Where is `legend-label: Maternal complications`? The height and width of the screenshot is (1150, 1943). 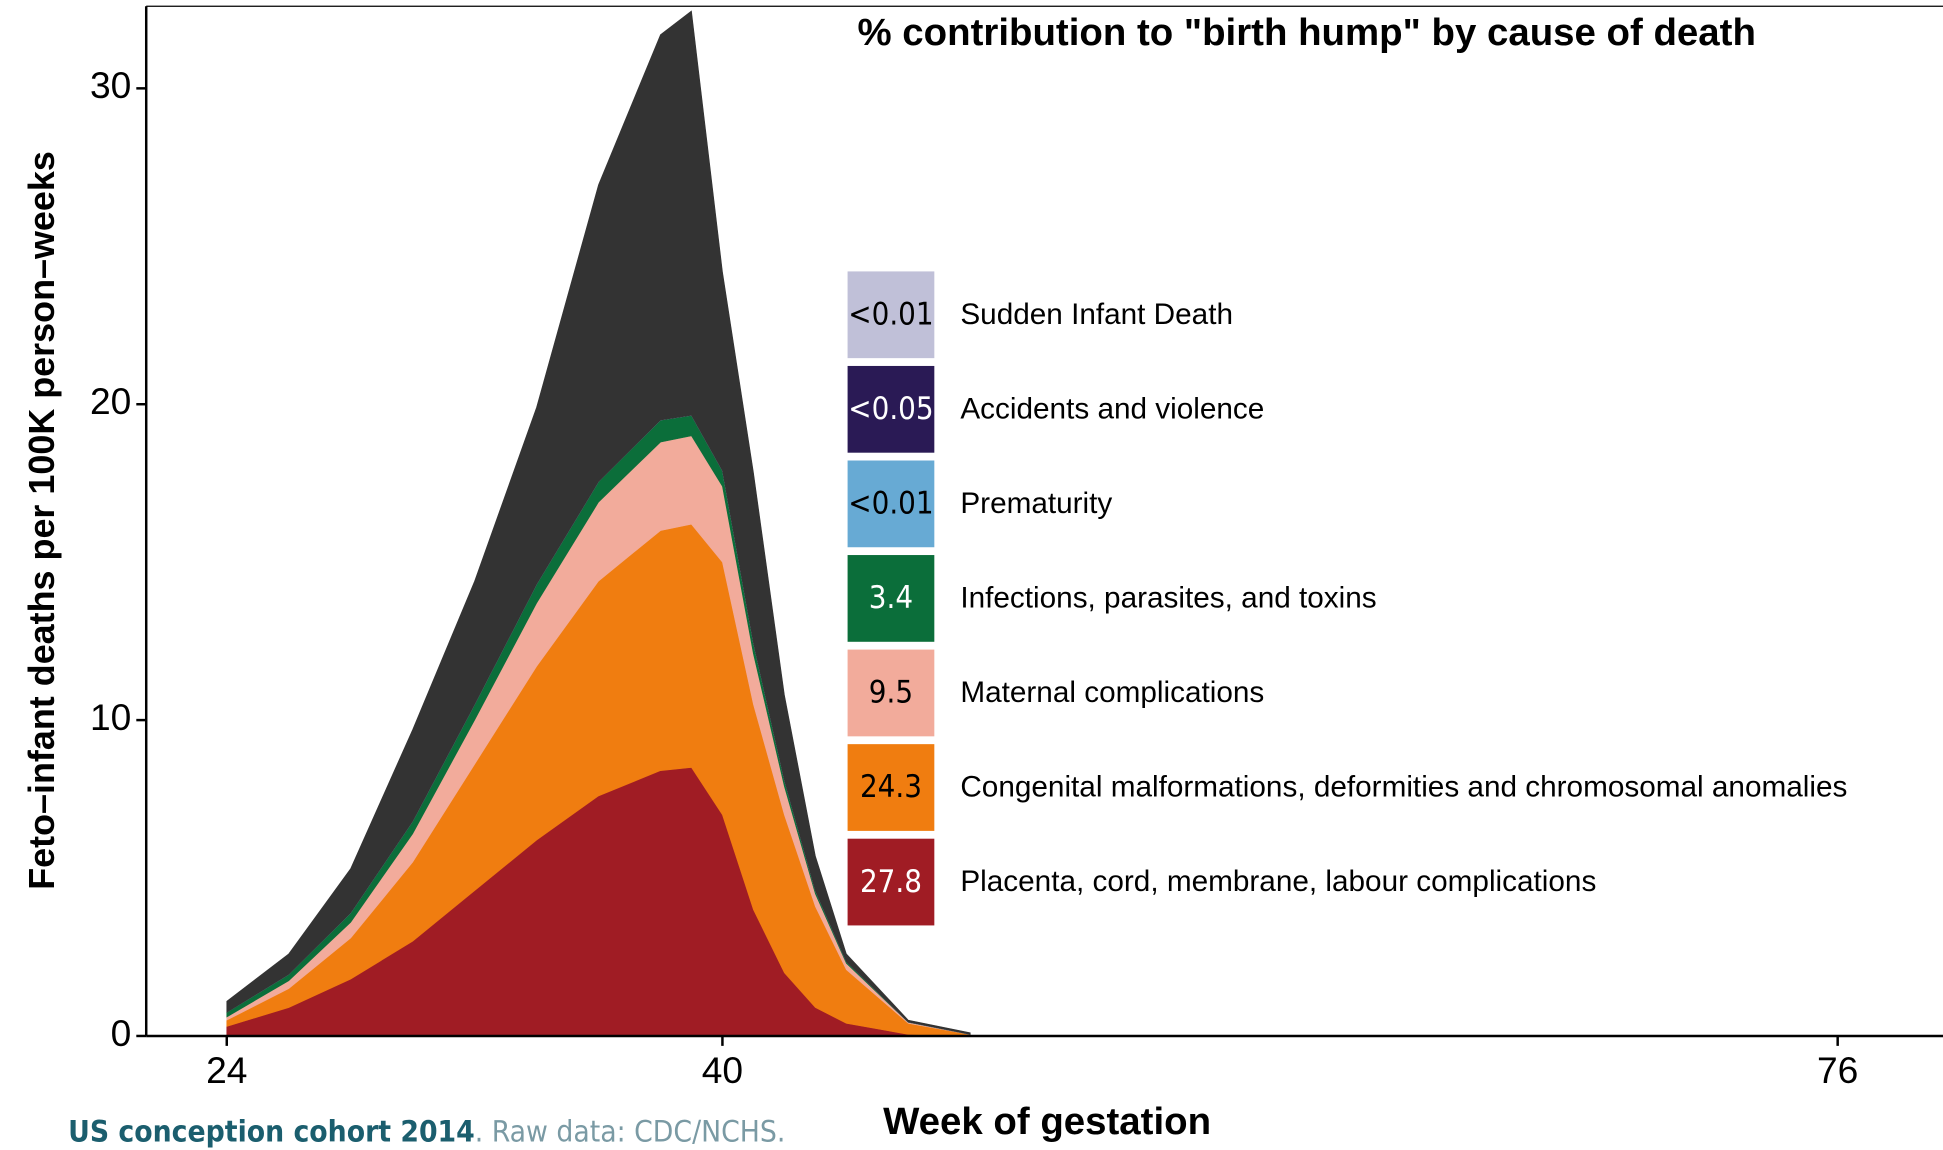
legend-label: Maternal complications is located at coordinates (1112, 692).